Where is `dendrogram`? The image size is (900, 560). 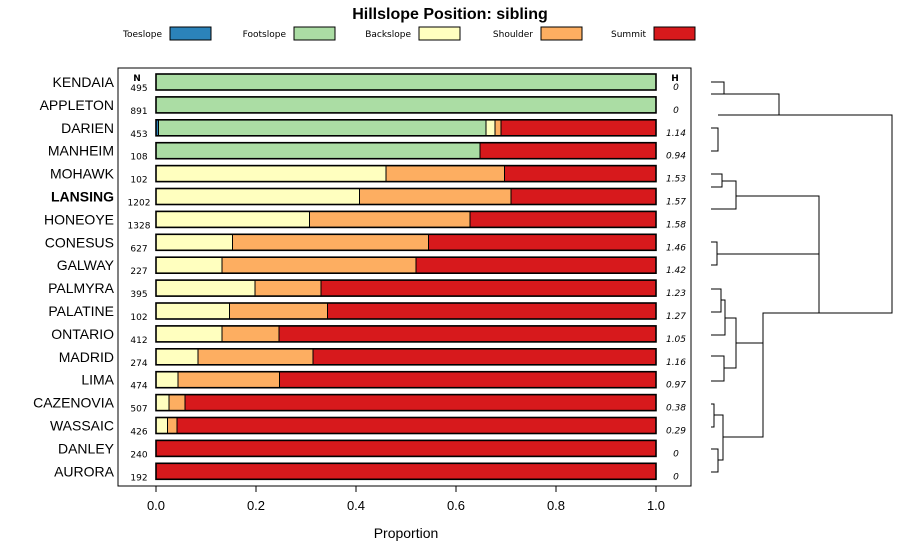
dendrogram is located at coordinates (802, 277).